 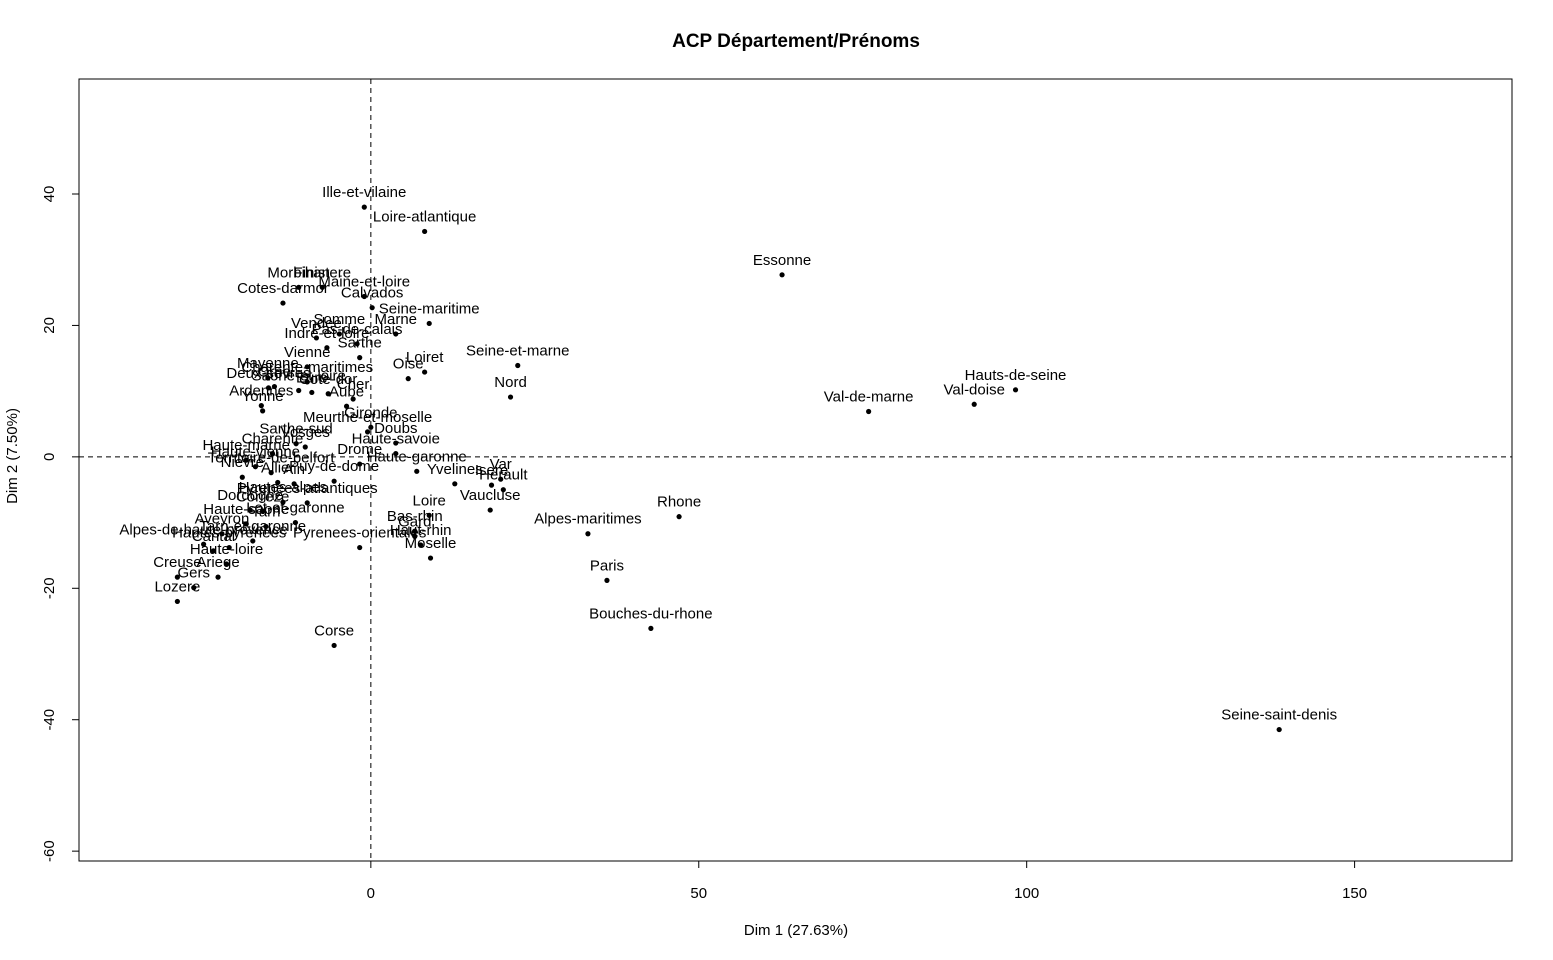 I want to click on point-label: Pyrenees-atlantiques, so click(x=307, y=488).